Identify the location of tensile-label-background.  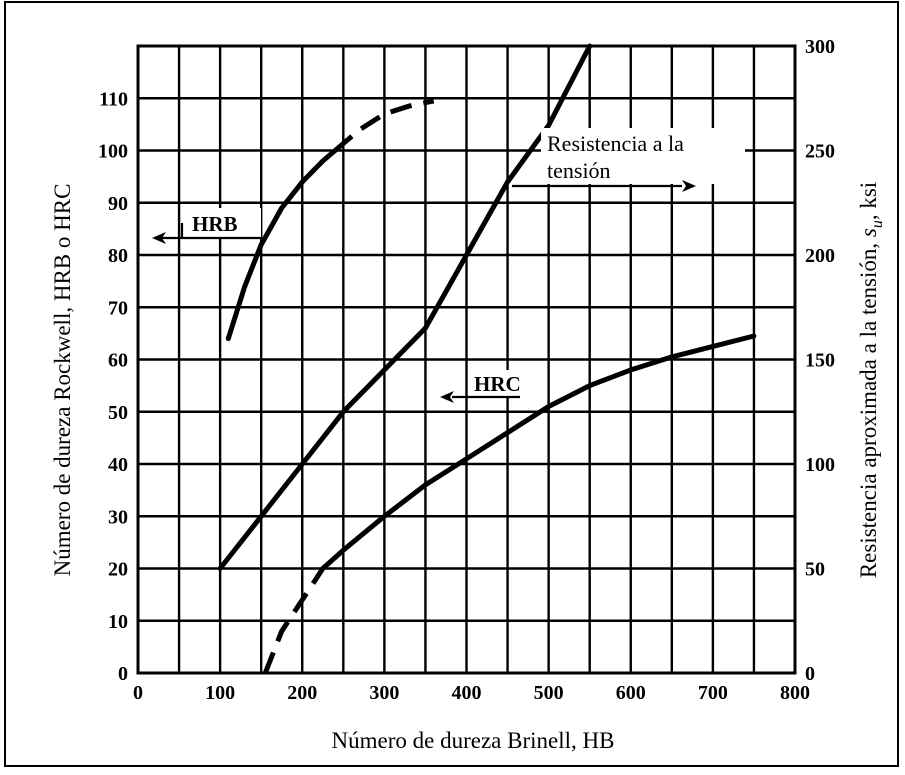
(643, 156).